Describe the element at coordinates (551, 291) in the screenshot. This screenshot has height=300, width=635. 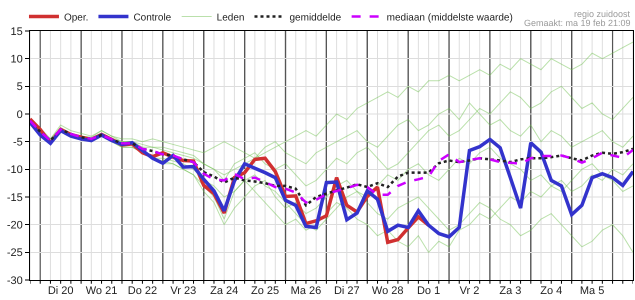
I see `x-tick-label: Zo 4` at that location.